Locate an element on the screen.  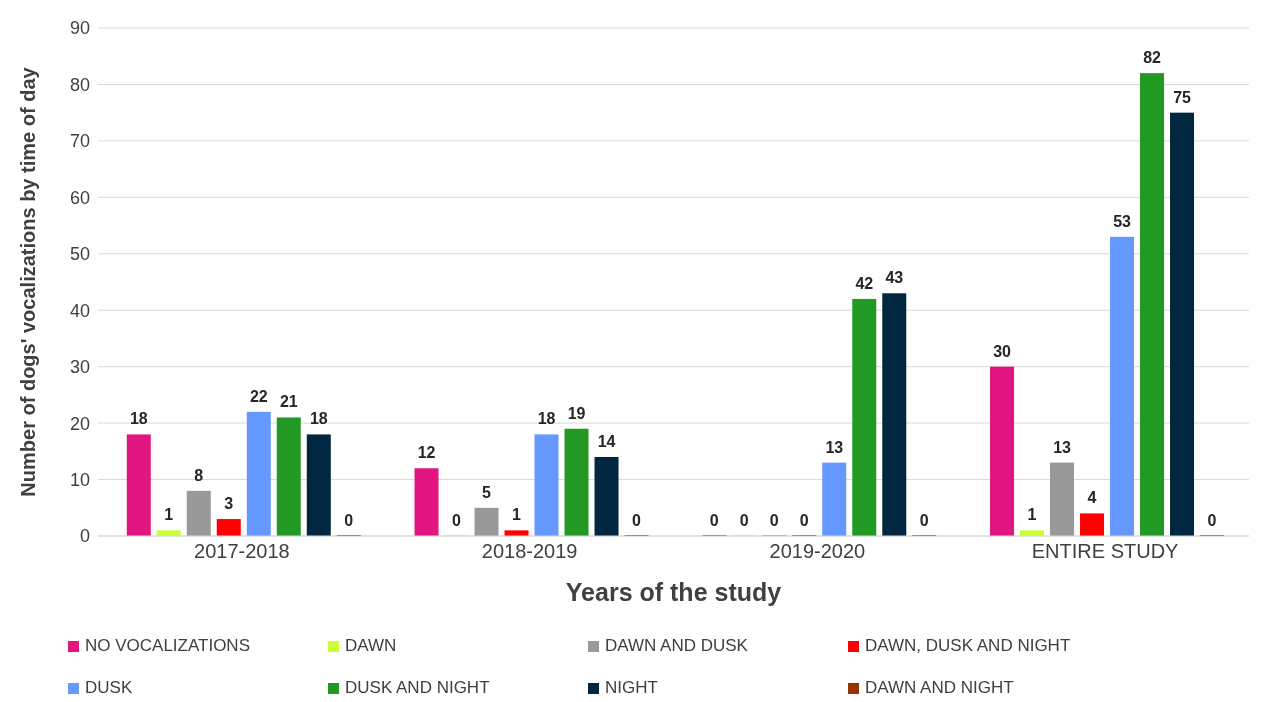
data-label: 42 is located at coordinates (864, 283).